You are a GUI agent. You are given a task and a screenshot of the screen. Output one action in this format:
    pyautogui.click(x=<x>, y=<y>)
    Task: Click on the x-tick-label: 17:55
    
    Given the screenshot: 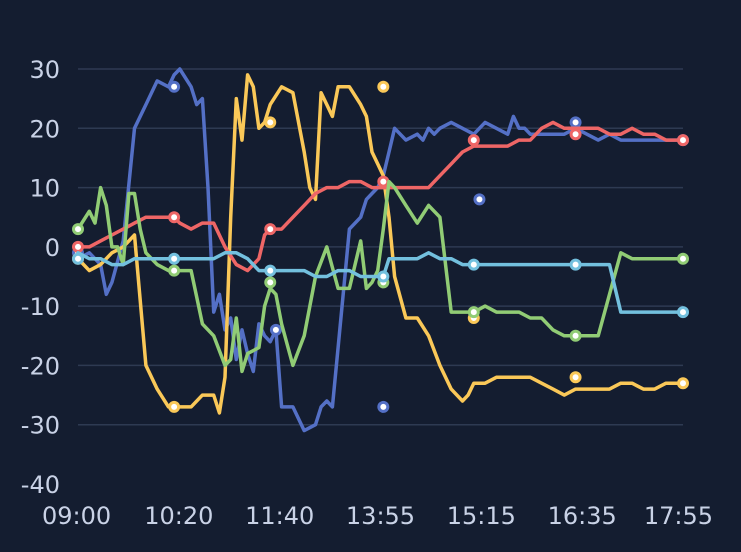 What is the action you would take?
    pyautogui.click(x=678, y=516)
    